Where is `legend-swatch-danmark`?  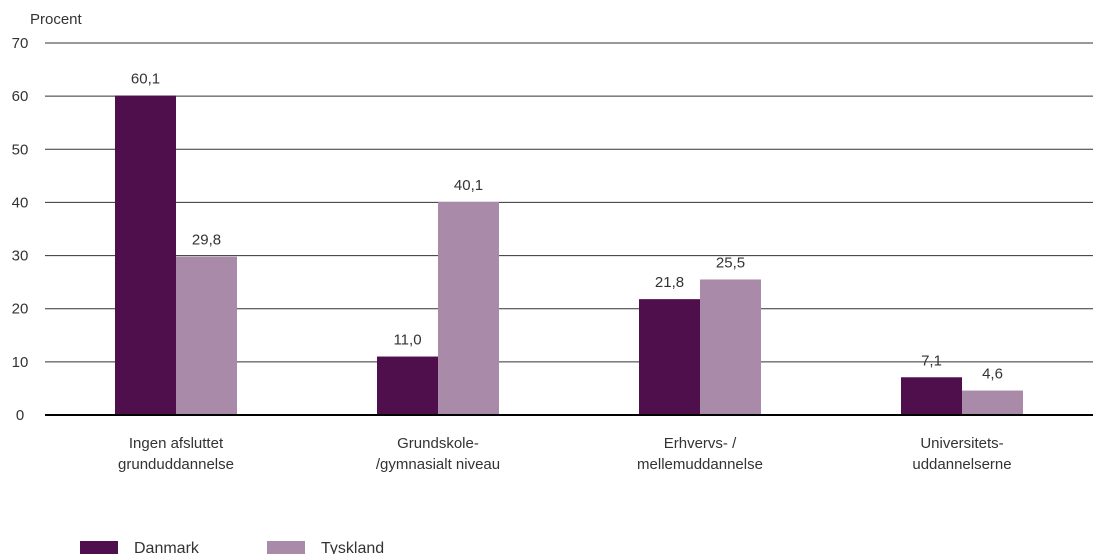 legend-swatch-danmark is located at coordinates (99, 547).